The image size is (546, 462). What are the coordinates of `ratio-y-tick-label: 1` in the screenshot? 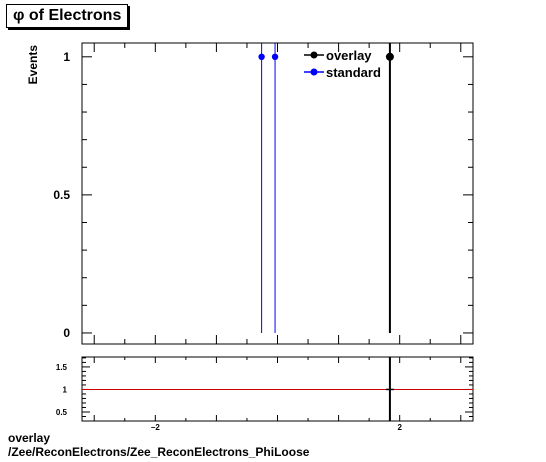 It's located at (65, 389).